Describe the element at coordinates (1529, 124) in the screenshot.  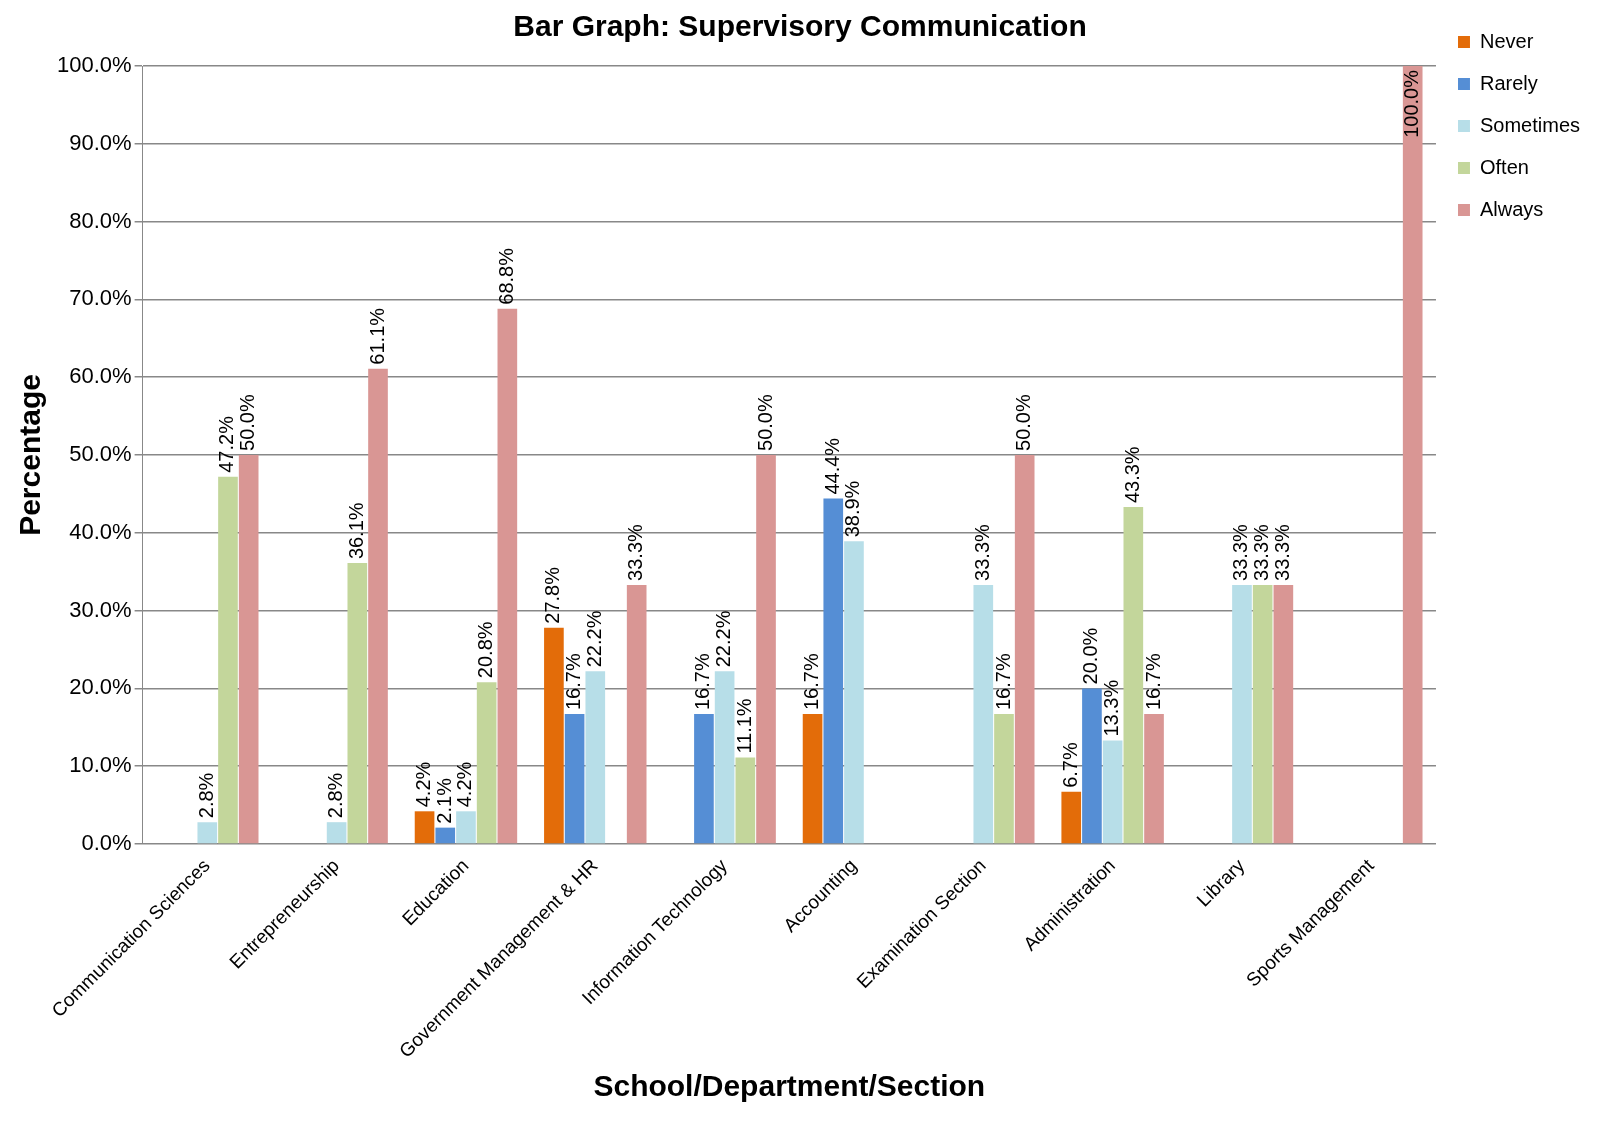
I see `legend-label: Sometimes` at that location.